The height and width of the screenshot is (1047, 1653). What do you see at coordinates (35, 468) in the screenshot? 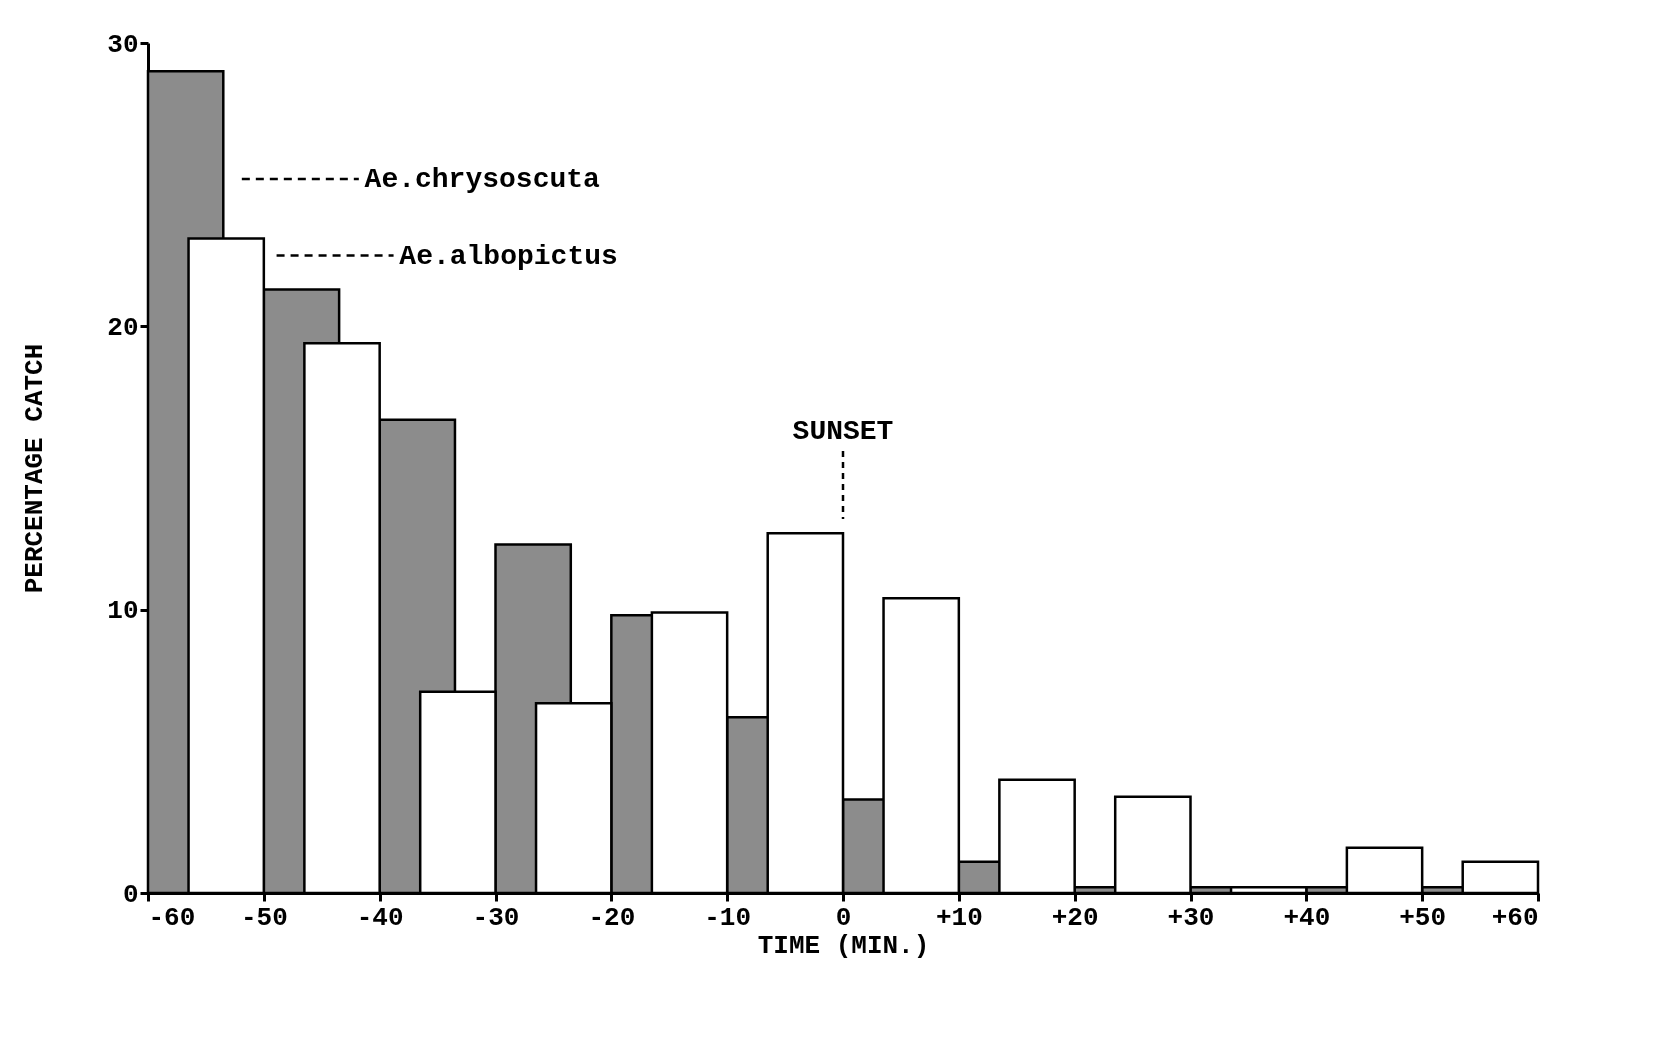
I see `y-axis-title: PERCENTAGE CATCH` at bounding box center [35, 468].